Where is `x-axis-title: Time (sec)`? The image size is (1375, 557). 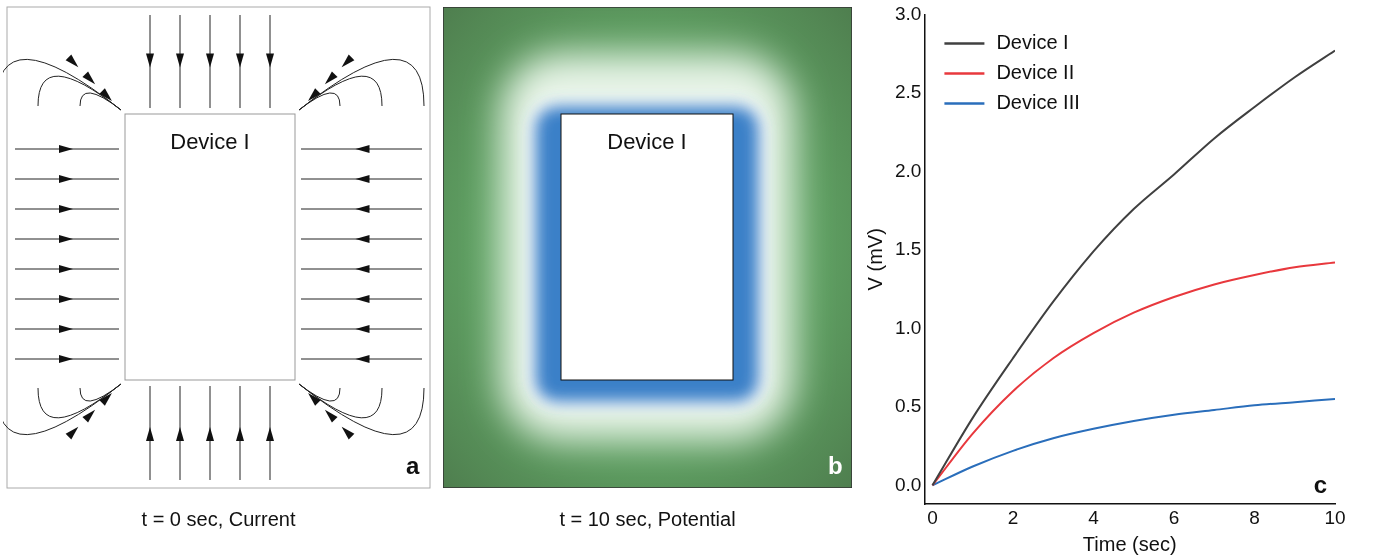
x-axis-title: Time (sec) is located at coordinates (1129, 543).